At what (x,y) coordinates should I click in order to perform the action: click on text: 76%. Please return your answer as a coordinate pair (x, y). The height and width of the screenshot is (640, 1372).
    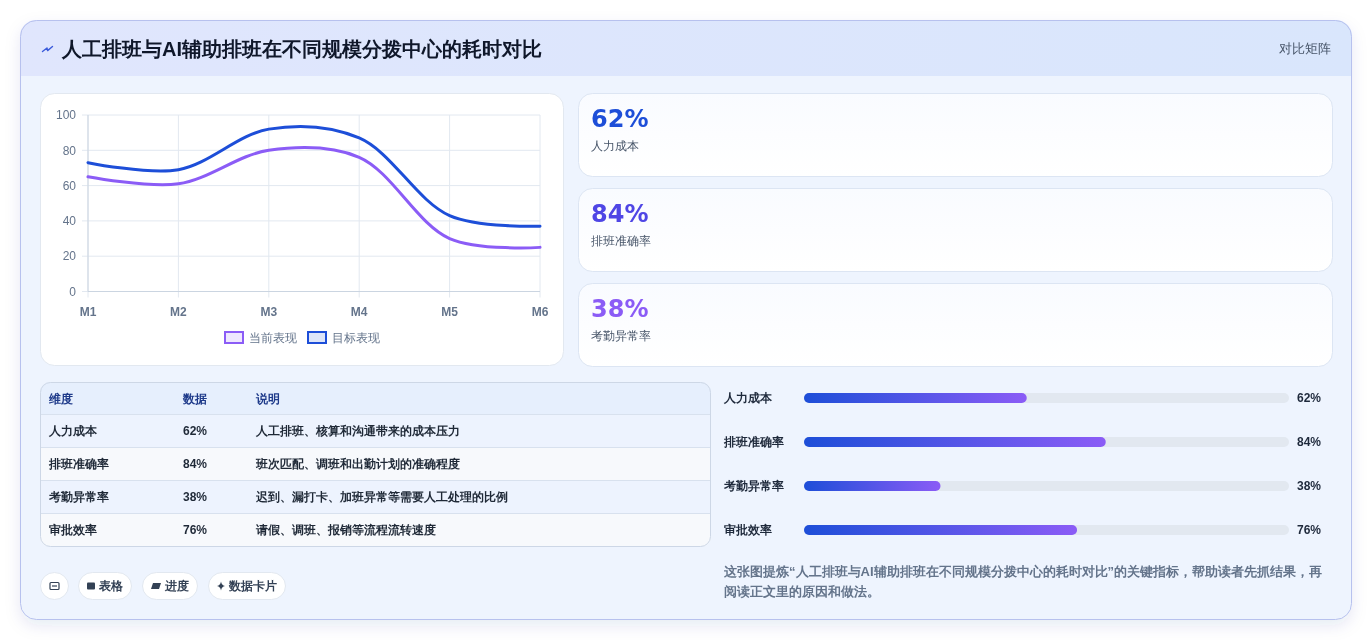
    Looking at the image, I should click on (195, 530).